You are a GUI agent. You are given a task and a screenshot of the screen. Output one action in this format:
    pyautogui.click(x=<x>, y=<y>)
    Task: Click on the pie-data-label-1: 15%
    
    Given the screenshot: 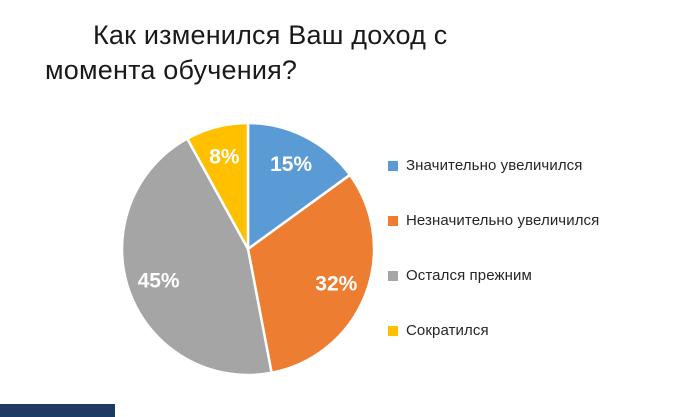 What is the action you would take?
    pyautogui.click(x=291, y=164)
    